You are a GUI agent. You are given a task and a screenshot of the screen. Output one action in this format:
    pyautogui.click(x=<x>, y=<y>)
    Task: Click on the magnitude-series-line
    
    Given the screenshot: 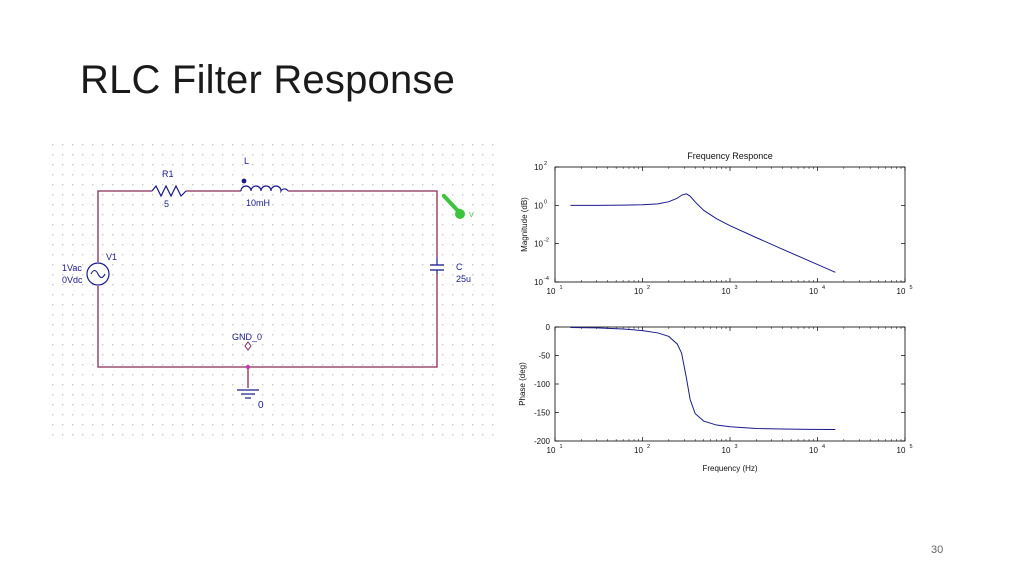 What is the action you would take?
    pyautogui.click(x=703, y=233)
    